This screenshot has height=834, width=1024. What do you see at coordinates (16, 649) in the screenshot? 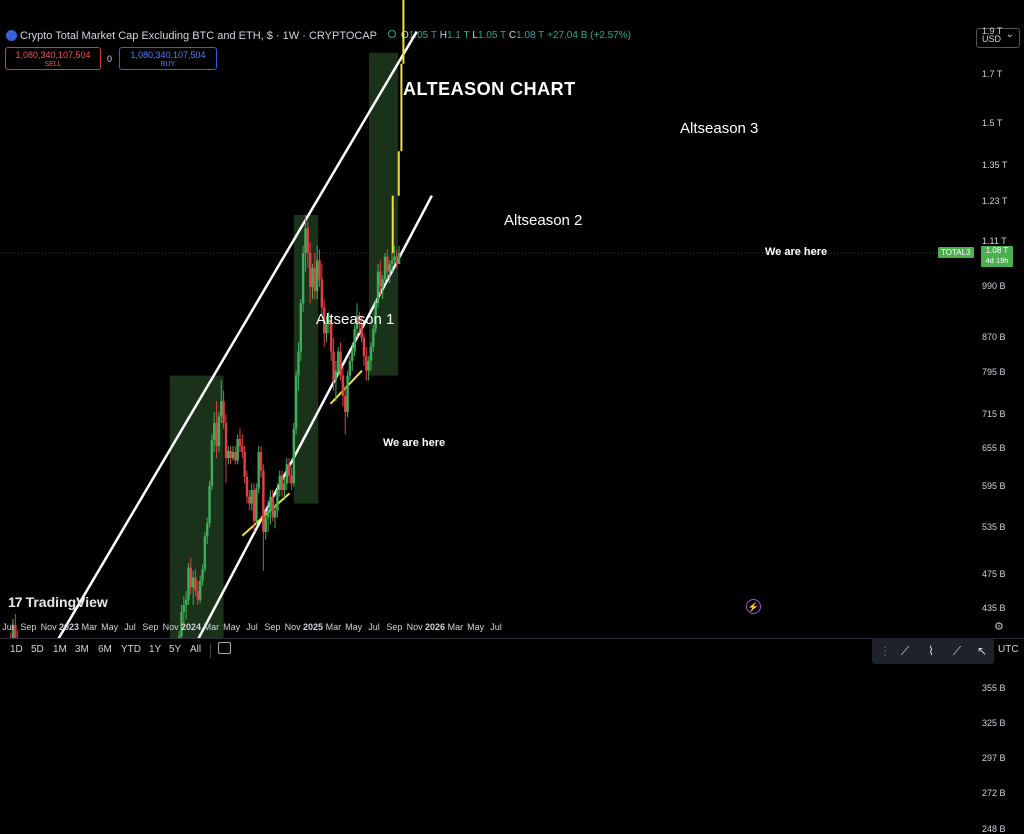
I see `range-1d: 1D` at bounding box center [16, 649].